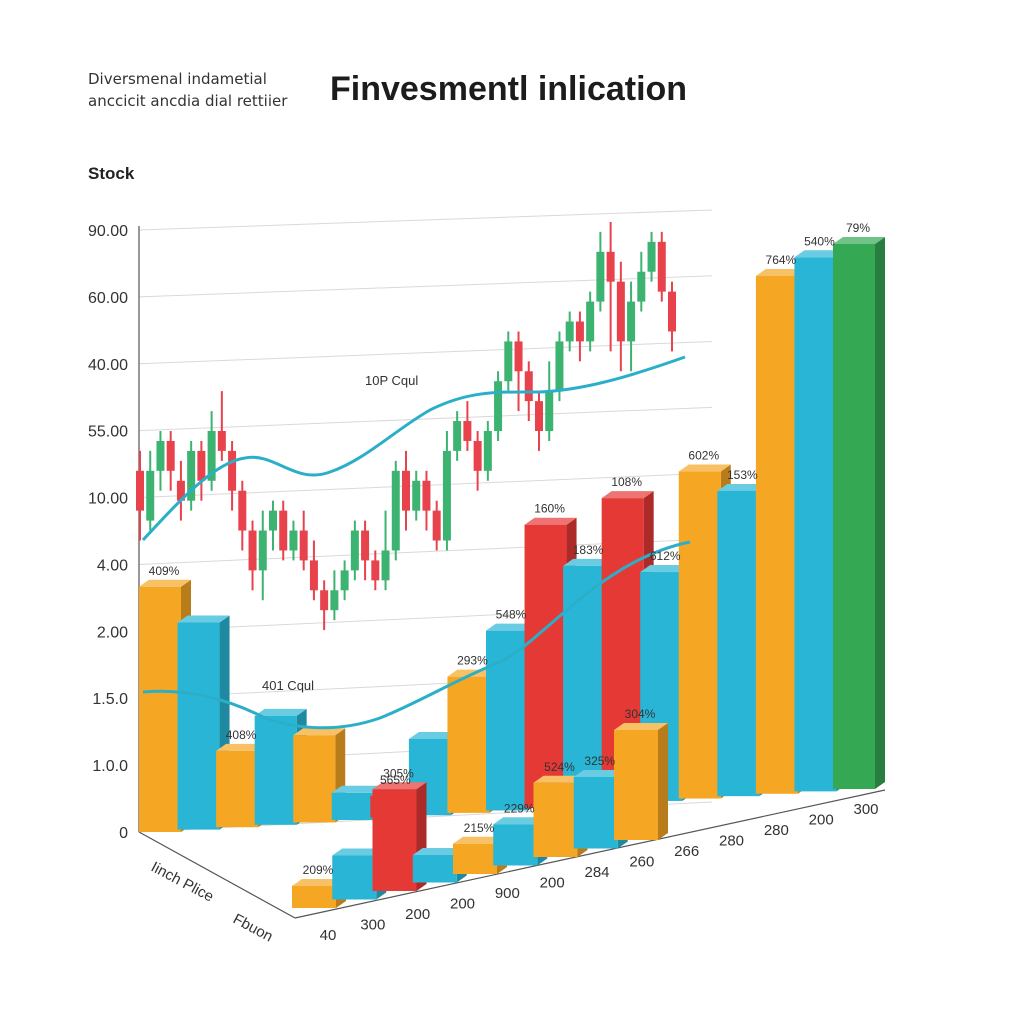 Image resolution: width=1024 pixels, height=1024 pixels. Describe the element at coordinates (472, 661) in the screenshot. I see `bar-value-label: 293%` at that location.